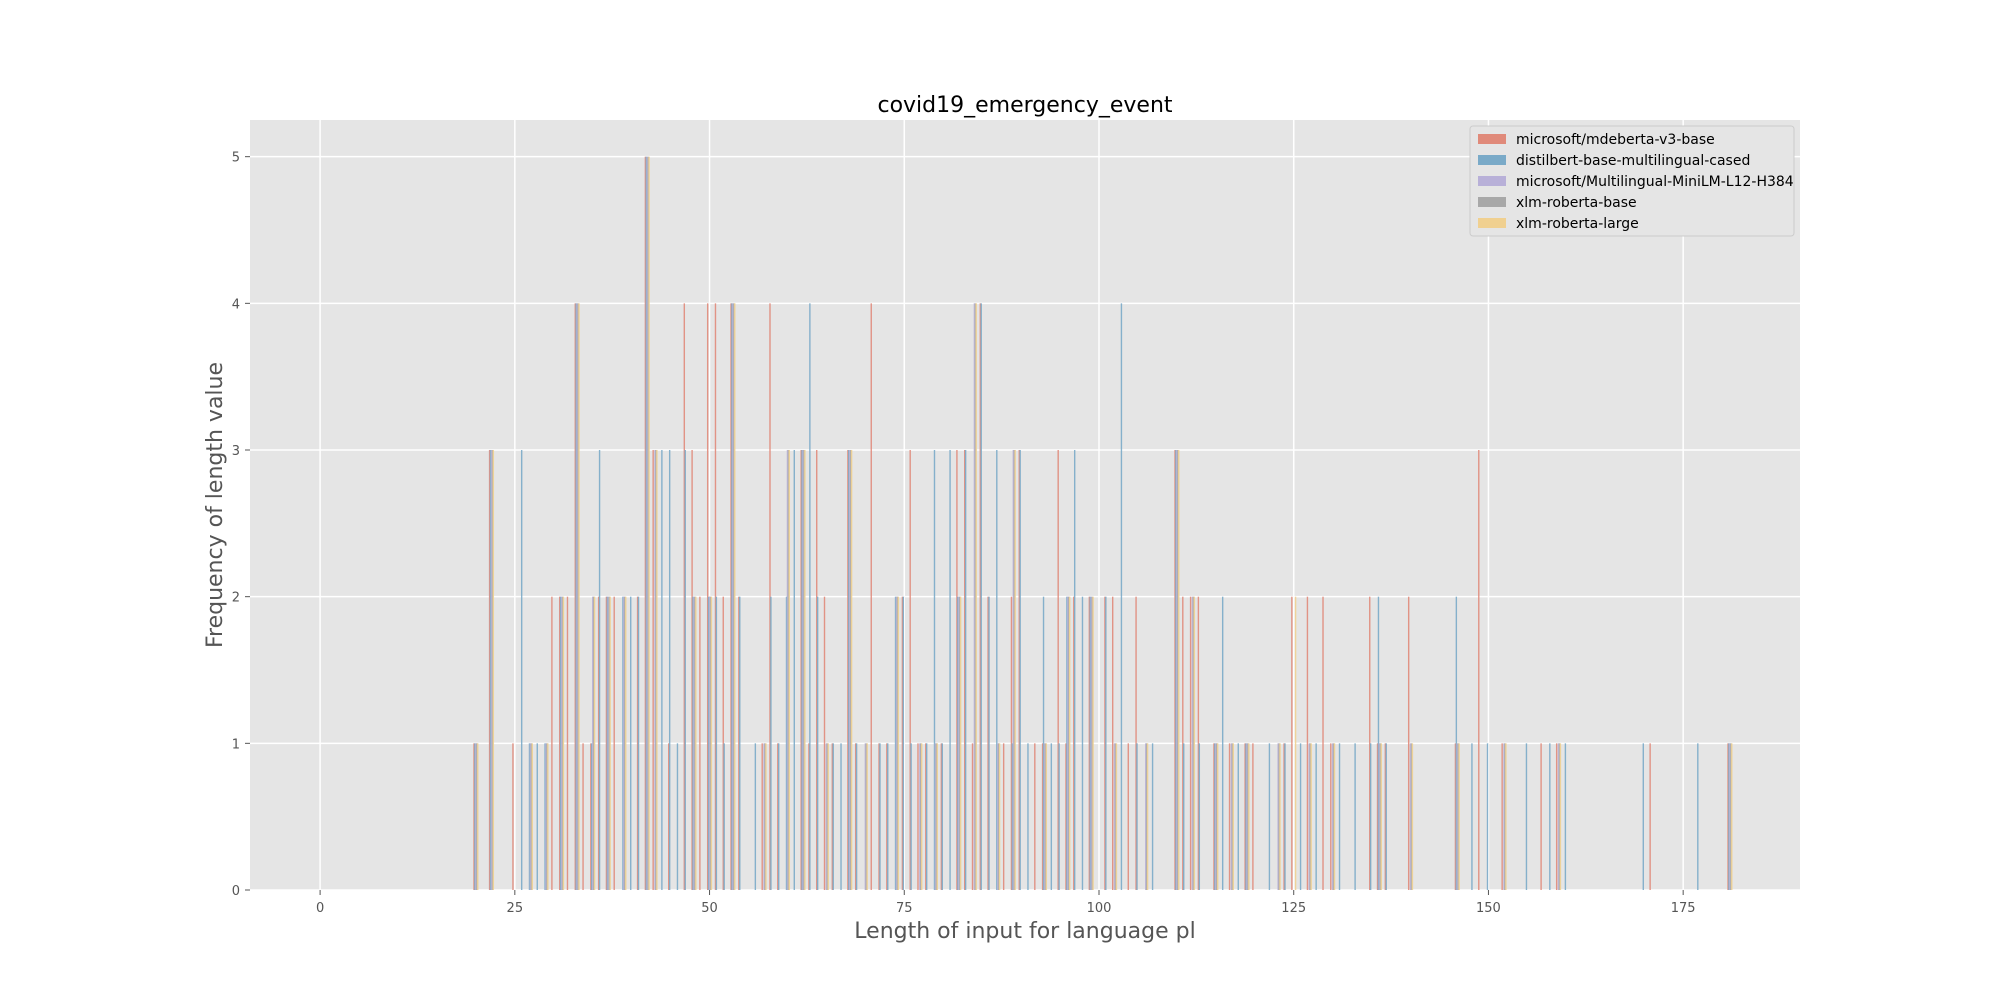 Image resolution: width=2000 pixels, height=1004 pixels. I want to click on legend-label: distilbert-base-multilingual-cased, so click(1633, 161).